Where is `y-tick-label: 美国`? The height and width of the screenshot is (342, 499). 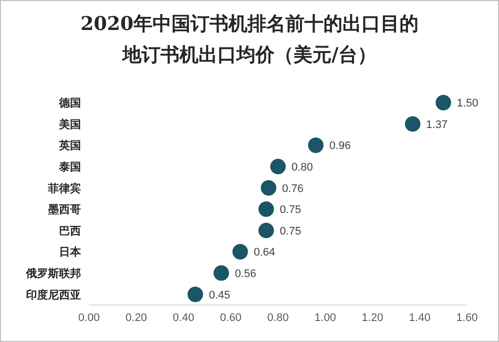
y-tick-label: 美国 is located at coordinates (69, 124).